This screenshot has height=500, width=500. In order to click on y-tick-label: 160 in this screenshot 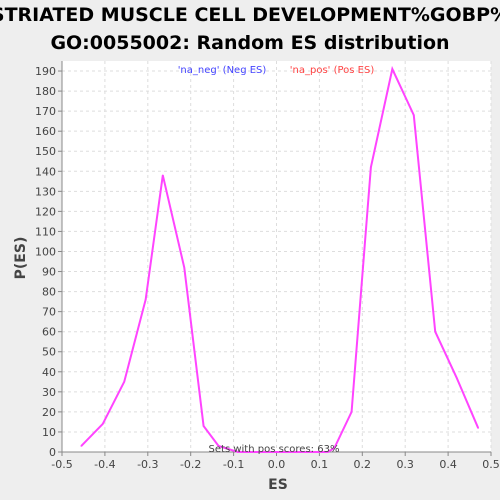, I will do `click(45, 131)`.